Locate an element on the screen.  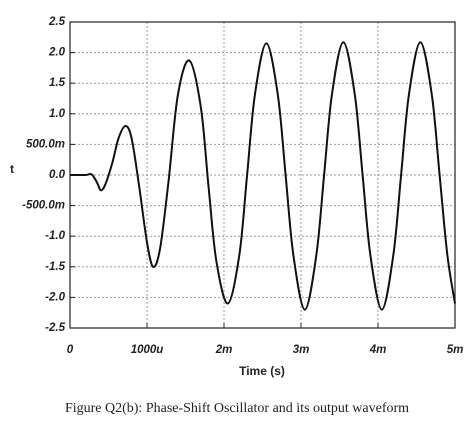
y-tick-label: -500.0m is located at coordinates (43, 206).